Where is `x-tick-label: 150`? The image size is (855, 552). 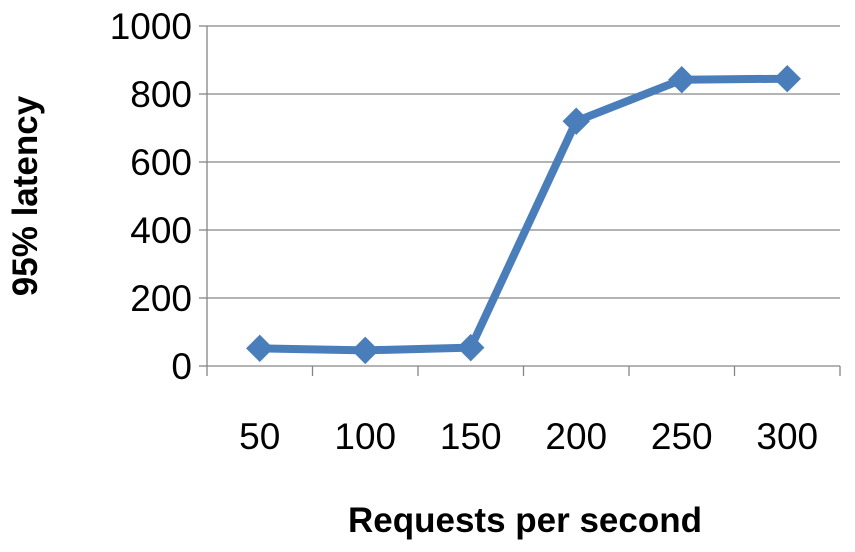 x-tick-label: 150 is located at coordinates (471, 436).